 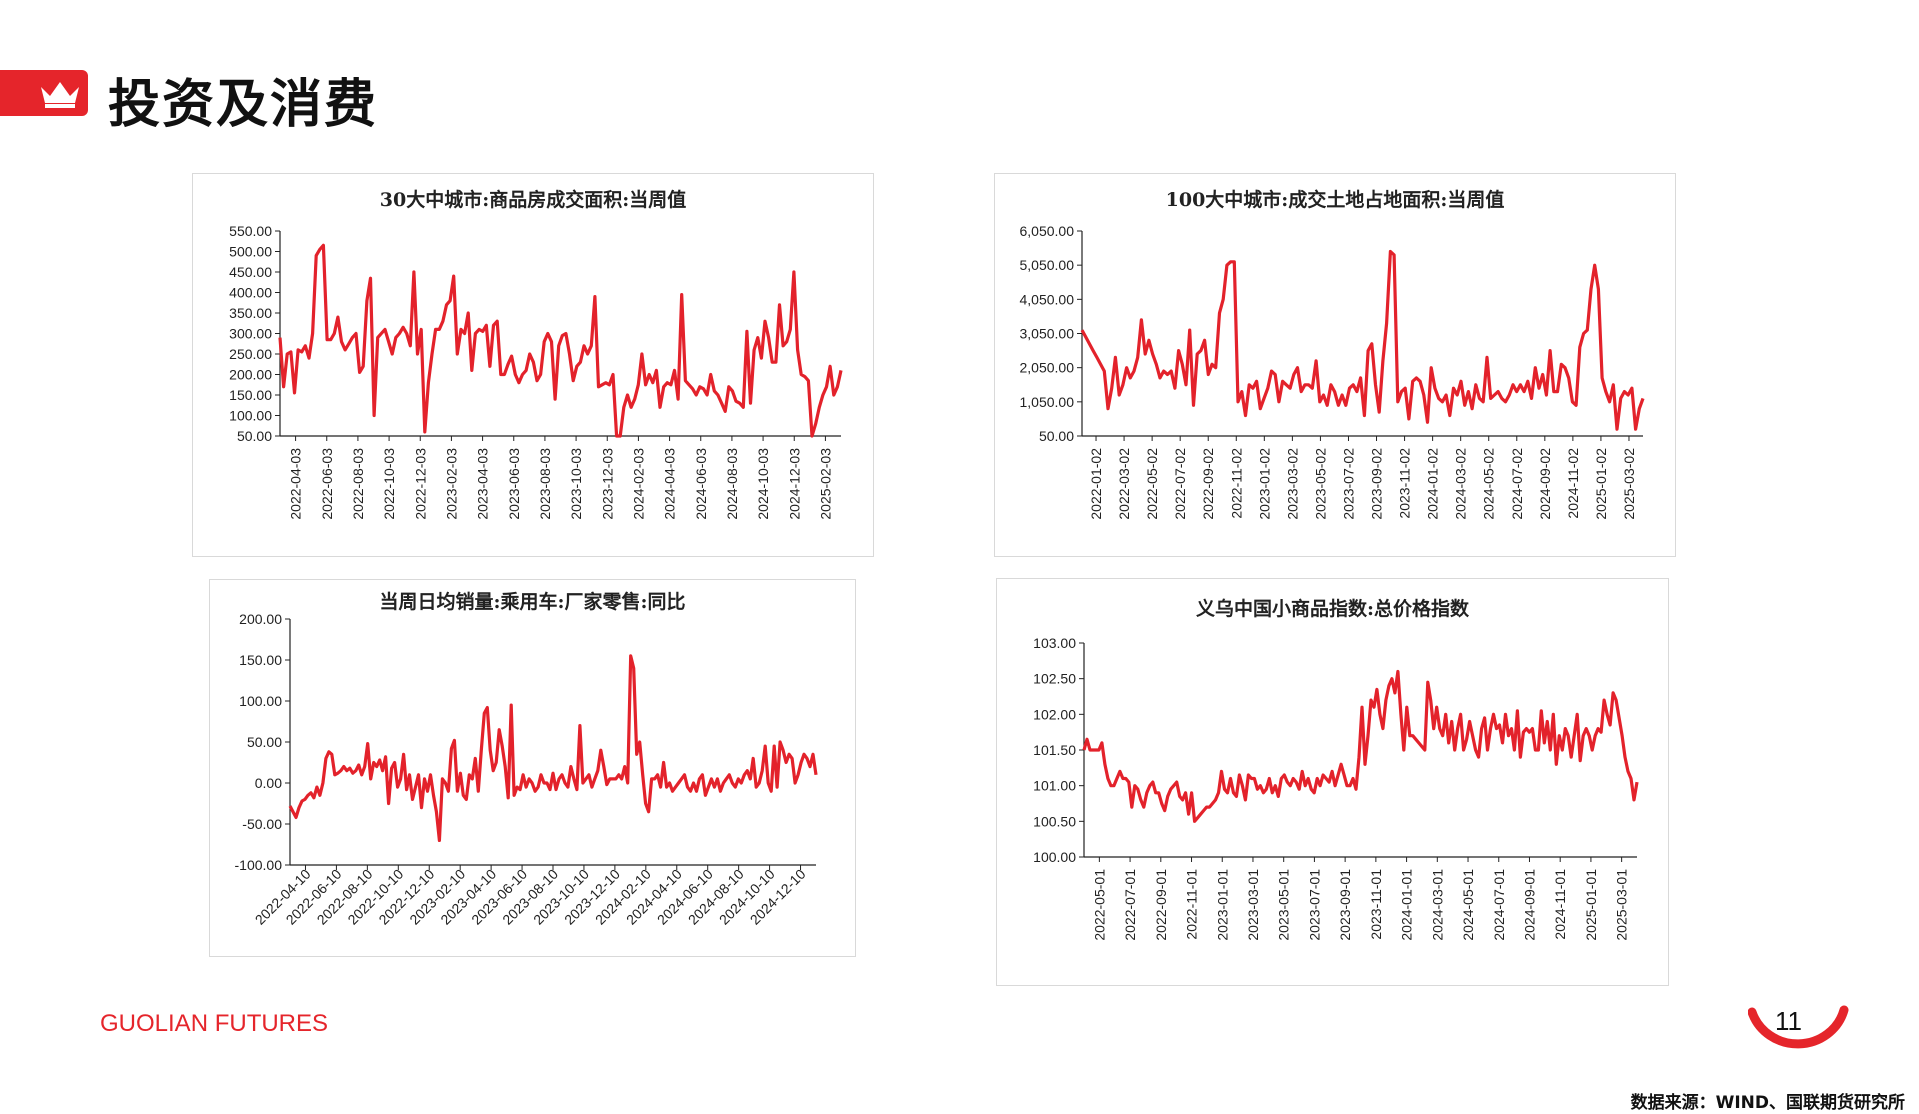 I want to click on x-tick-label: 2024-05-01, so click(x=1468, y=905).